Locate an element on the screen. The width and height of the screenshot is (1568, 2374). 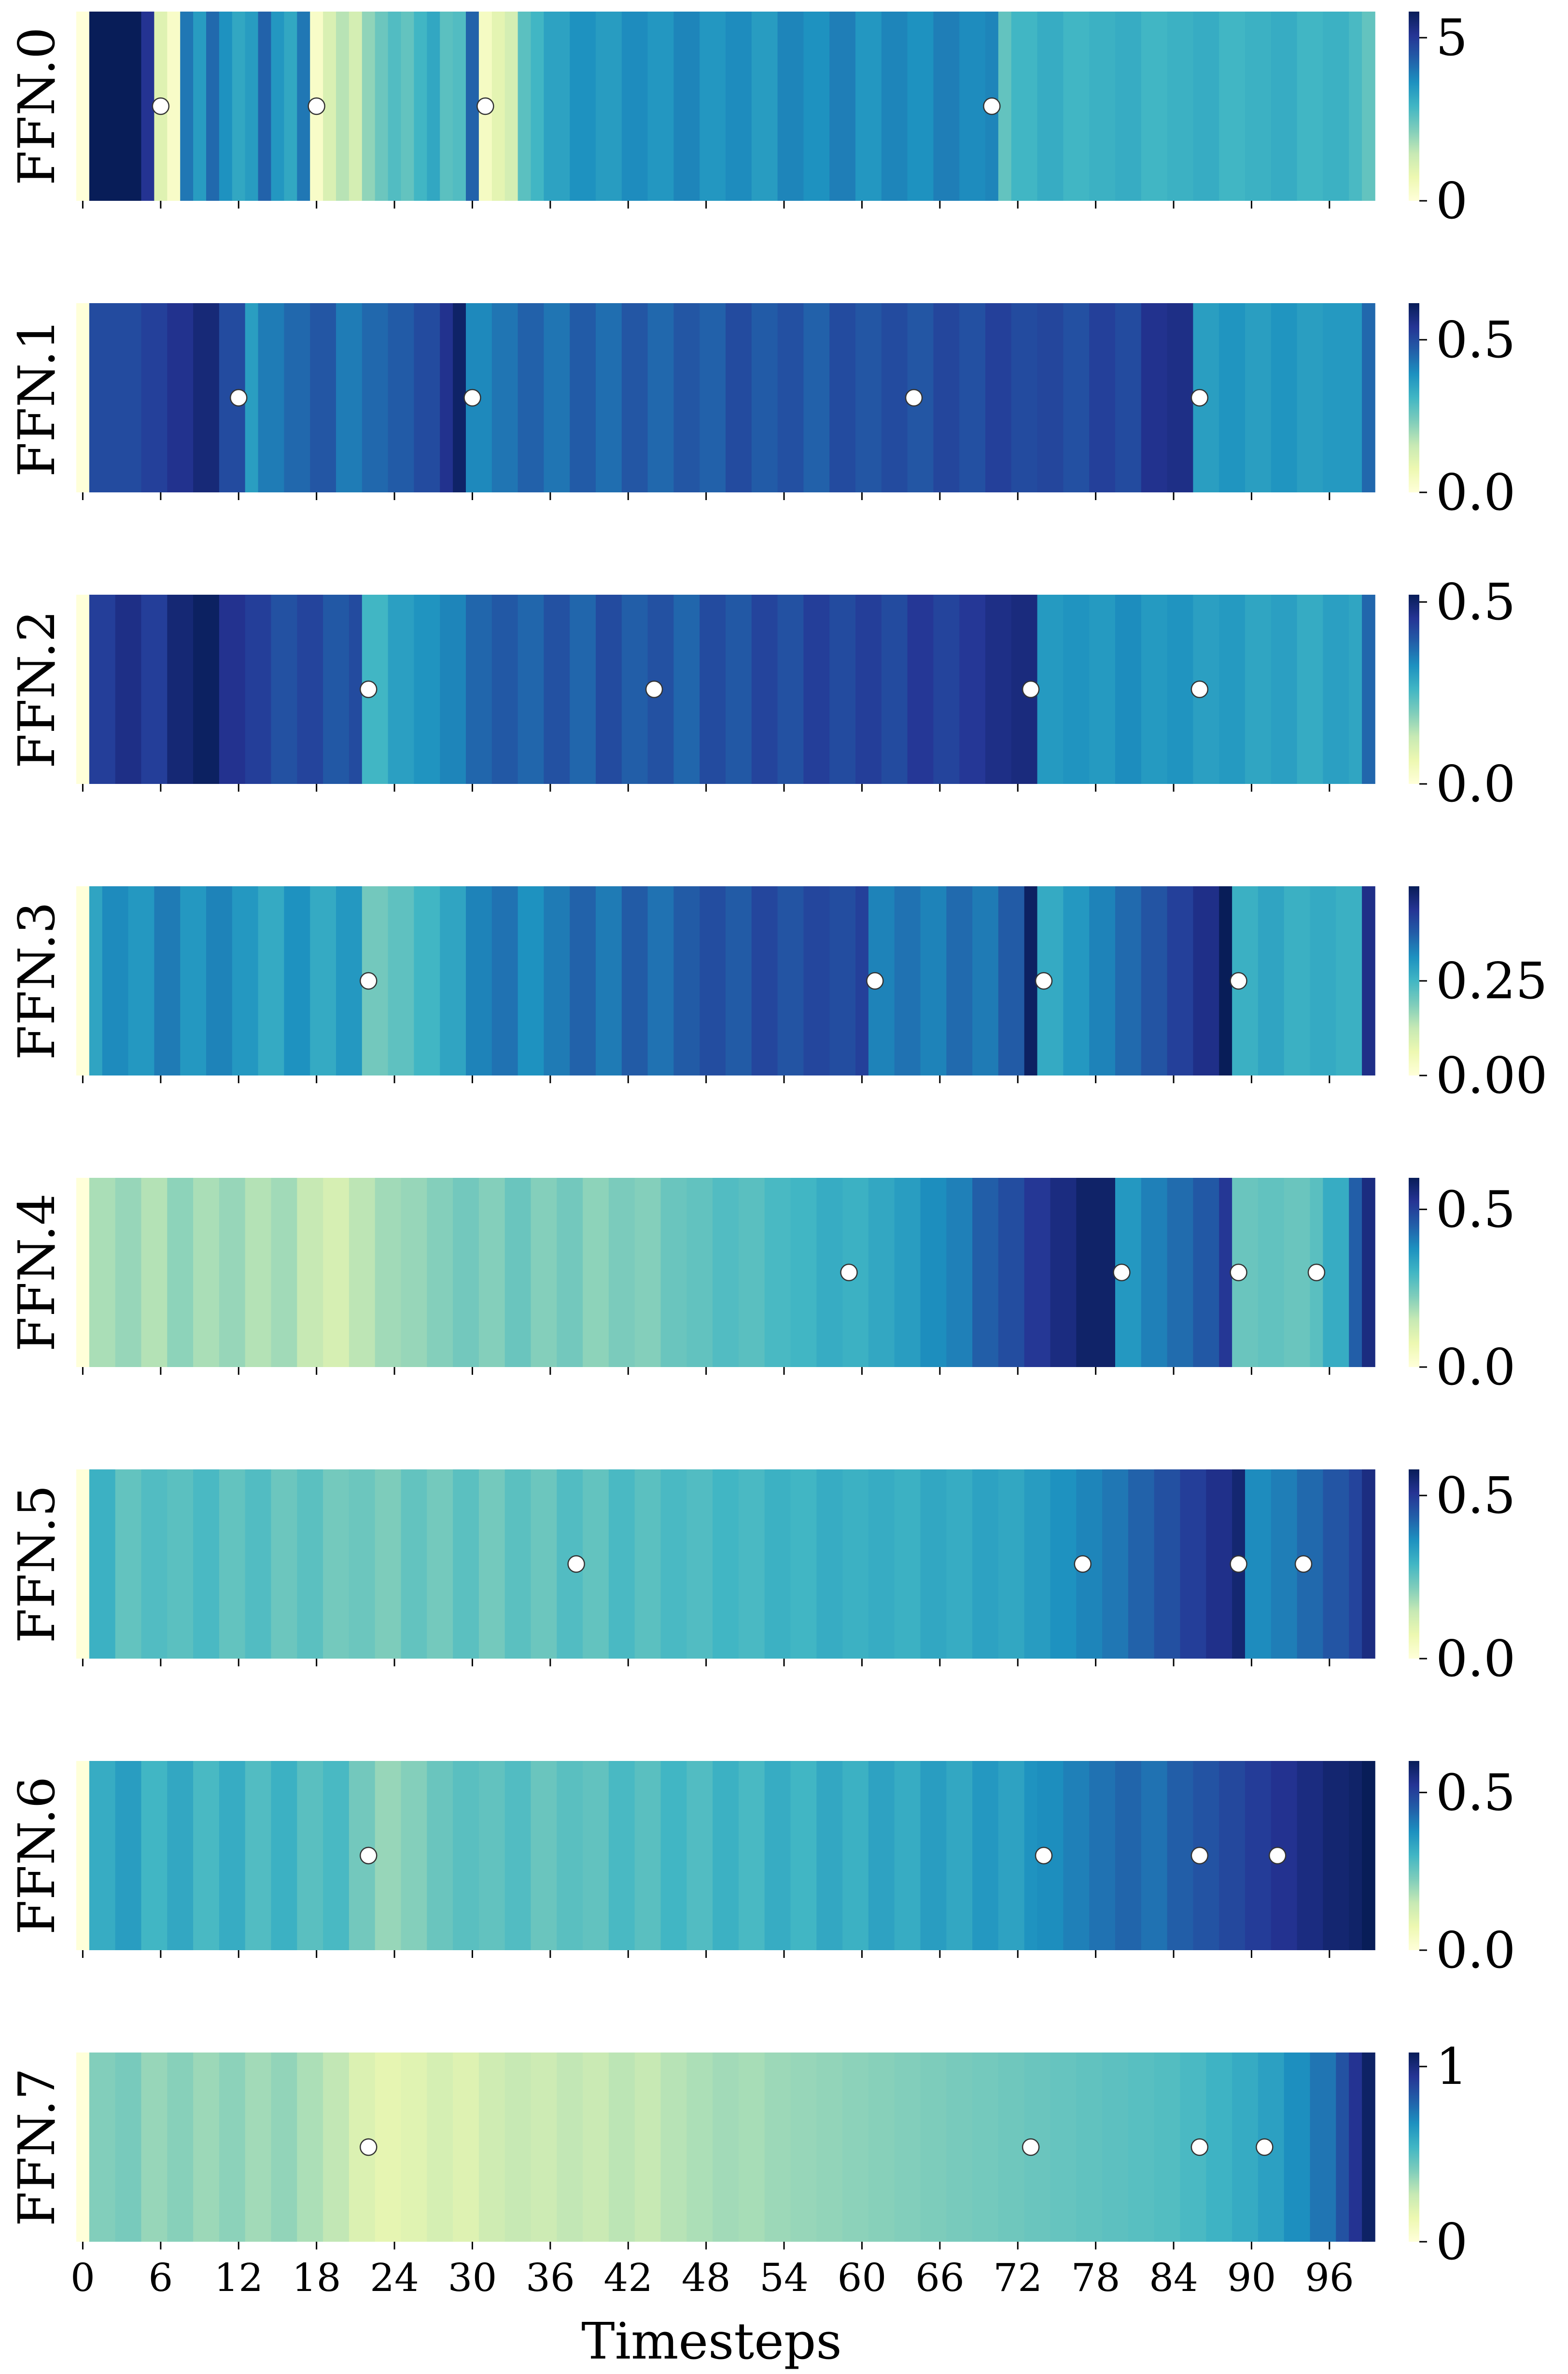
x-tick-label: 60 is located at coordinates (863, 2277).